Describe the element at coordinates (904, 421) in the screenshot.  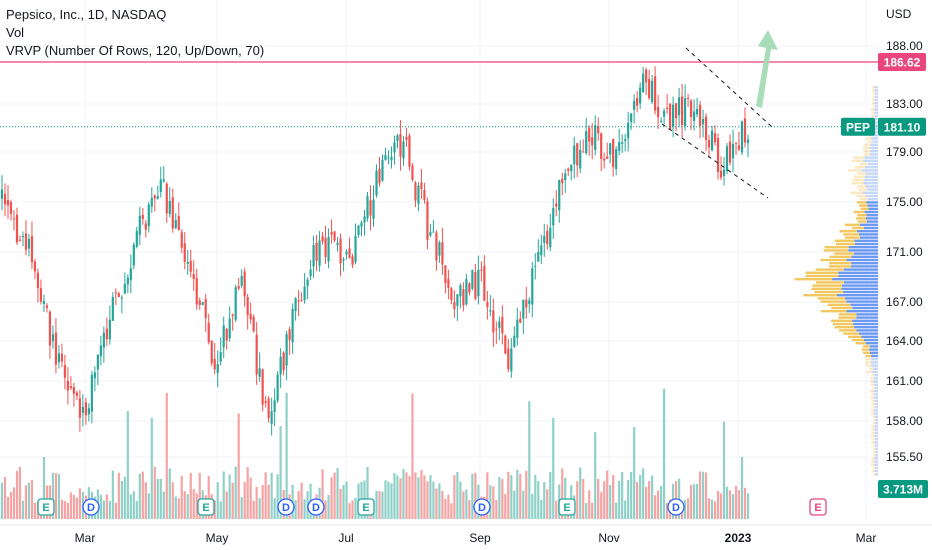
I see `price-tick-label: 158.00` at that location.